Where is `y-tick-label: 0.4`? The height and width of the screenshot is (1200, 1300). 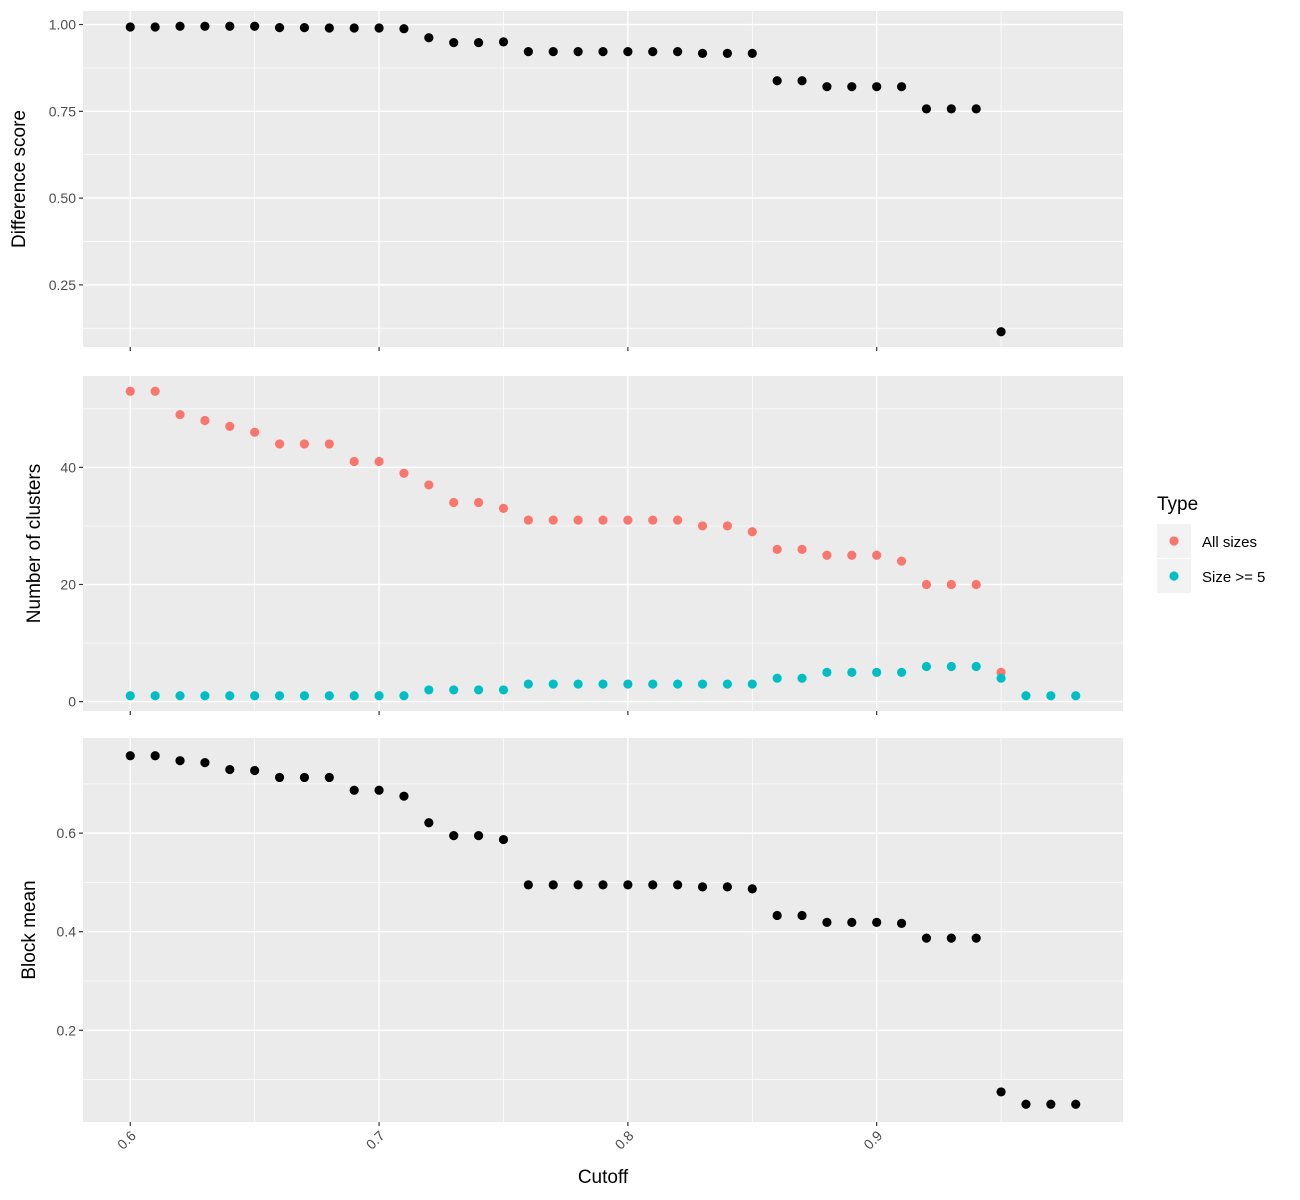 y-tick-label: 0.4 is located at coordinates (67, 932).